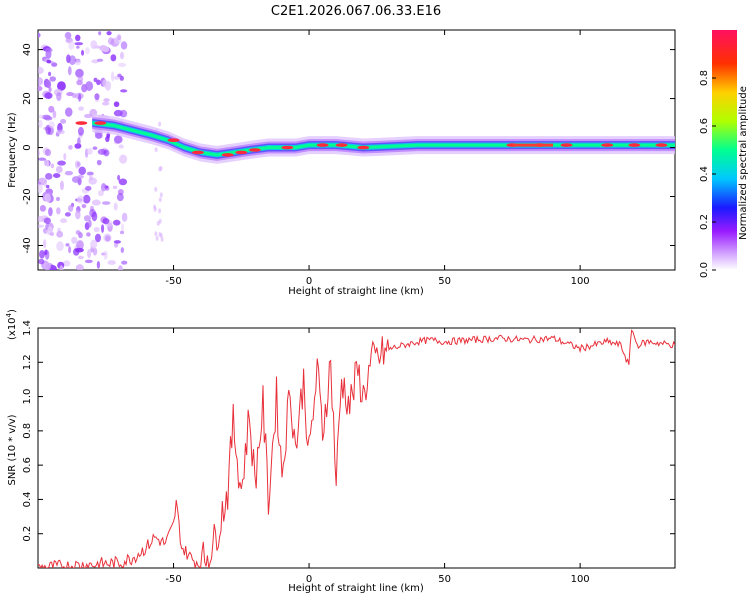  I want to click on snr-x-label: Height of straight line (km), so click(356, 588).